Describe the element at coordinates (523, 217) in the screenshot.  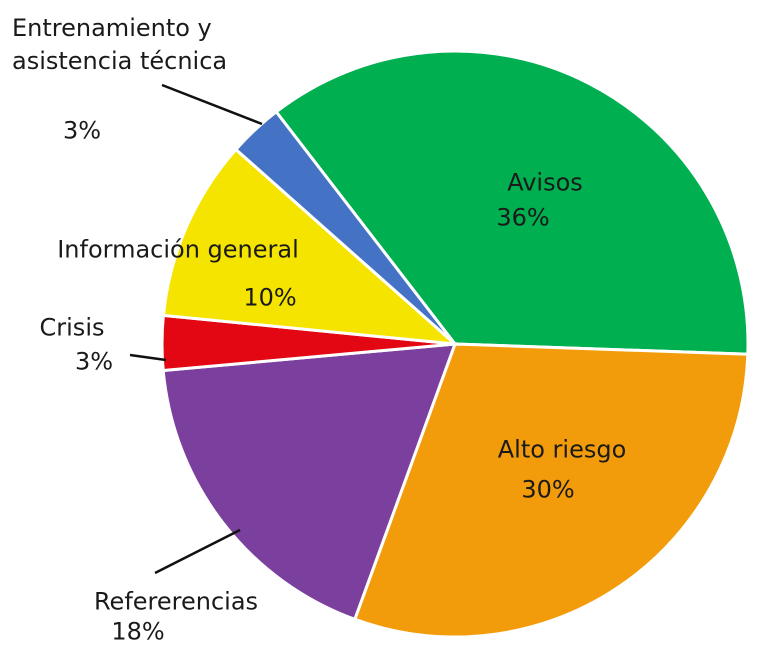
I see `slice-label: 36%` at that location.